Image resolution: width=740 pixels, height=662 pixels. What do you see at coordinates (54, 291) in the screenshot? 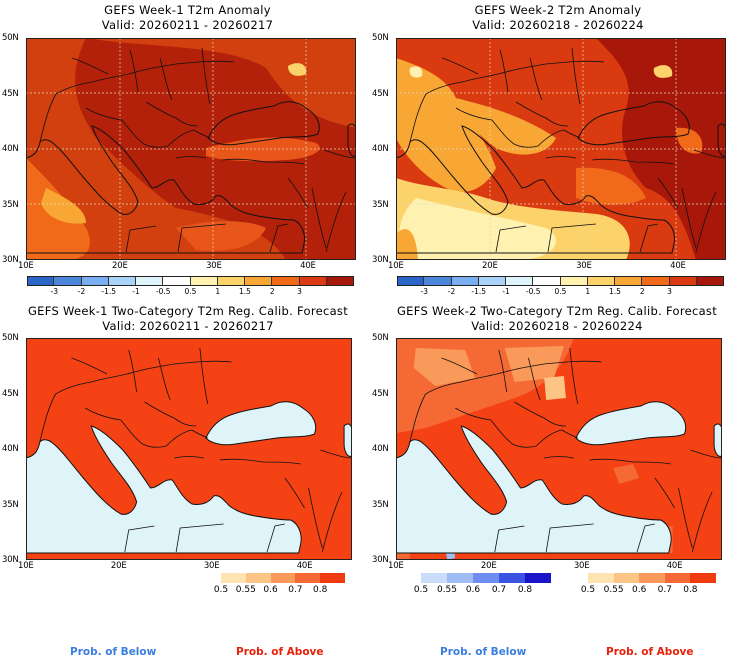
I see `colorbar-tick-label: -3` at bounding box center [54, 291].